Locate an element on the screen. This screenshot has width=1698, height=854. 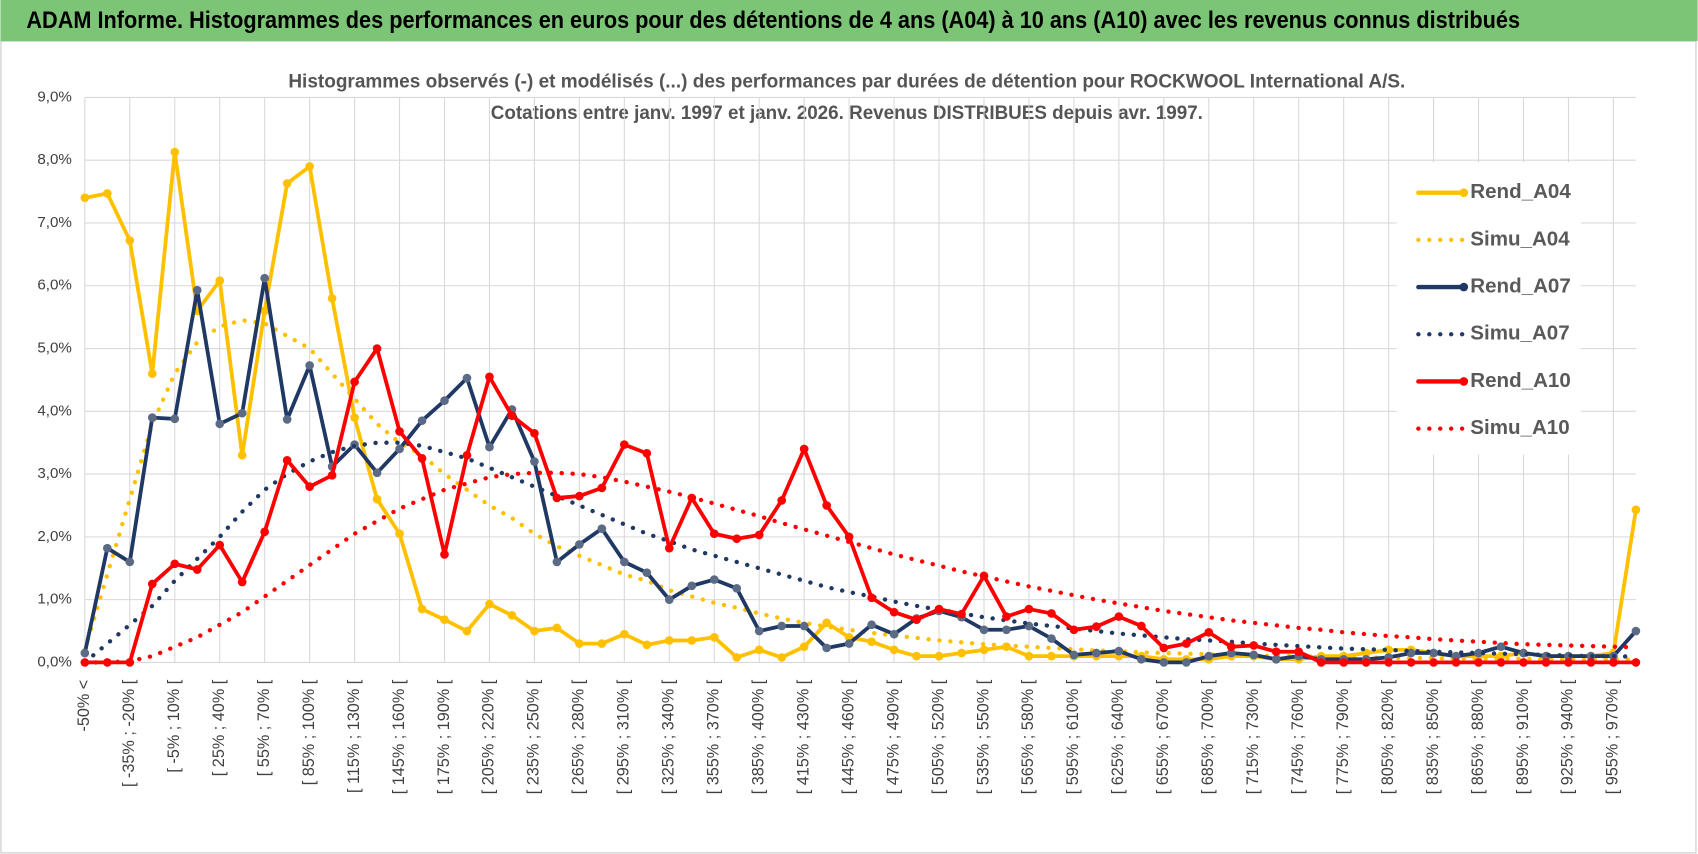
x-tick-label: [ 145% ; 160% [ is located at coordinates (399, 736).